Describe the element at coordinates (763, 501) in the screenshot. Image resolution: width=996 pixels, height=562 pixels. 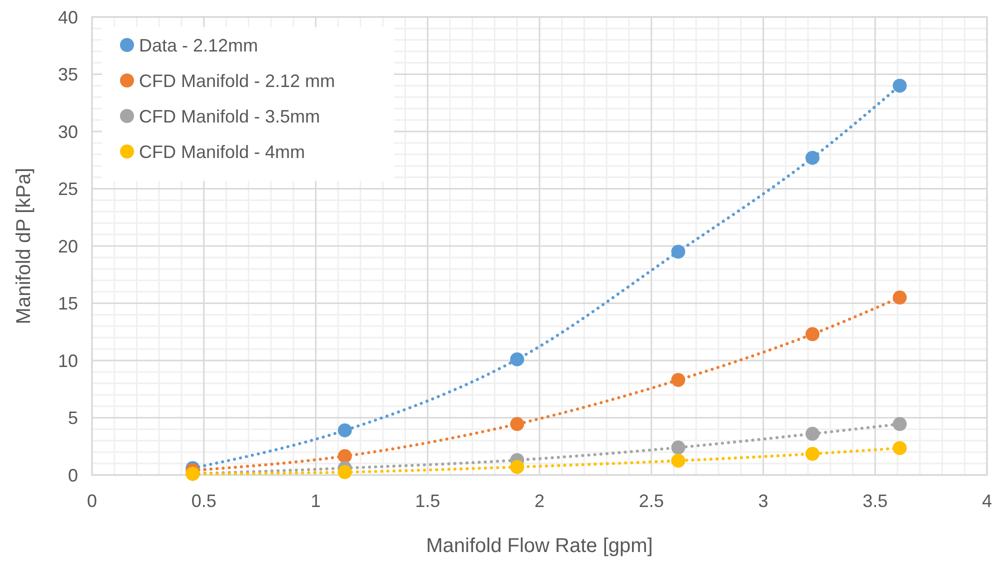
I see `x-tick-label: 3` at that location.